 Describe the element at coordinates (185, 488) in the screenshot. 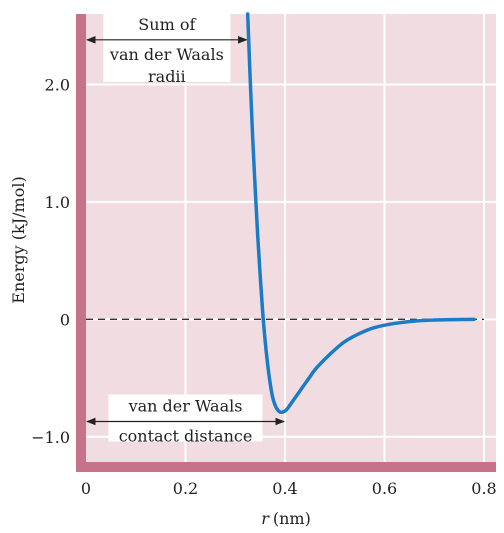

I see `x-tick-label-1: 0.2` at that location.